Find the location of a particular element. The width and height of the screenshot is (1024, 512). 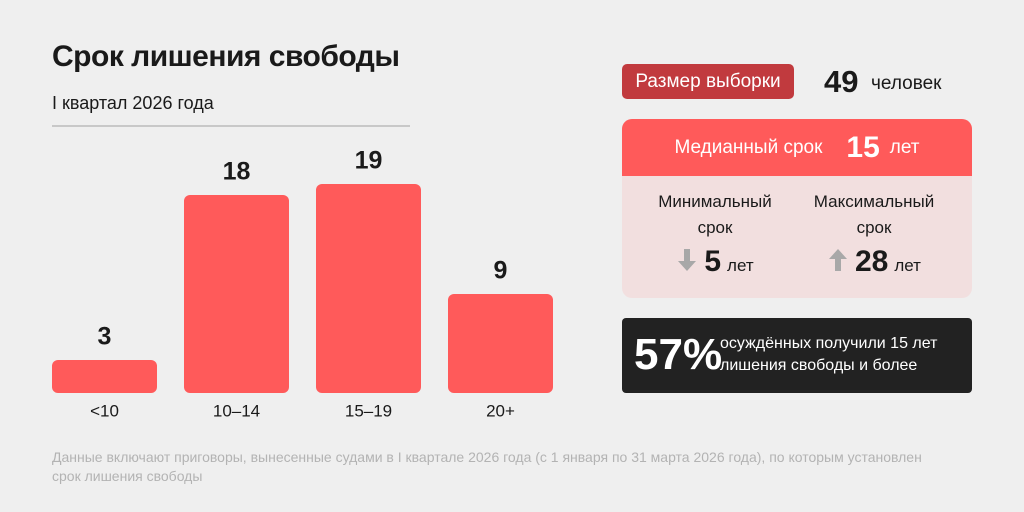

sample-label: Размер выборки is located at coordinates (708, 81).